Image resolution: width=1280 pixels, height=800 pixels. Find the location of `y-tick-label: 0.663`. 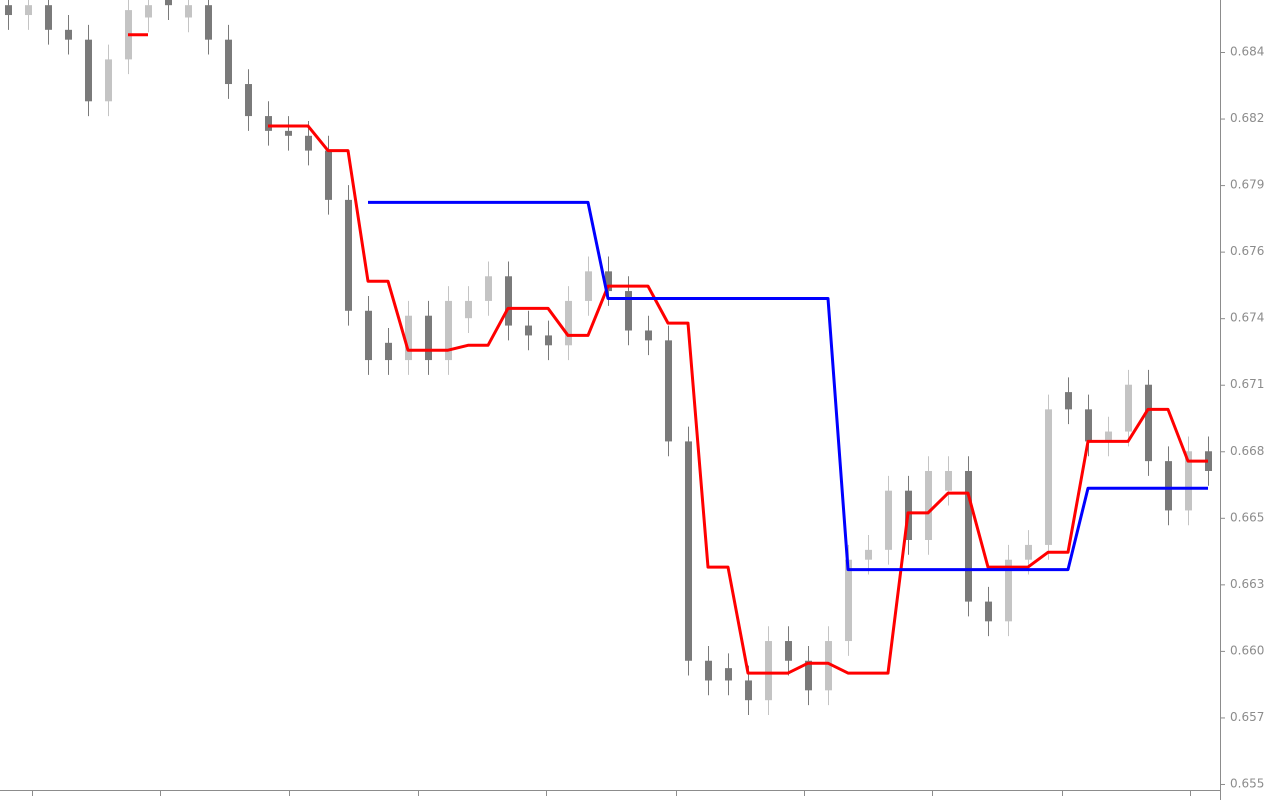

y-tick-label: 0.663 is located at coordinates (1247, 584).